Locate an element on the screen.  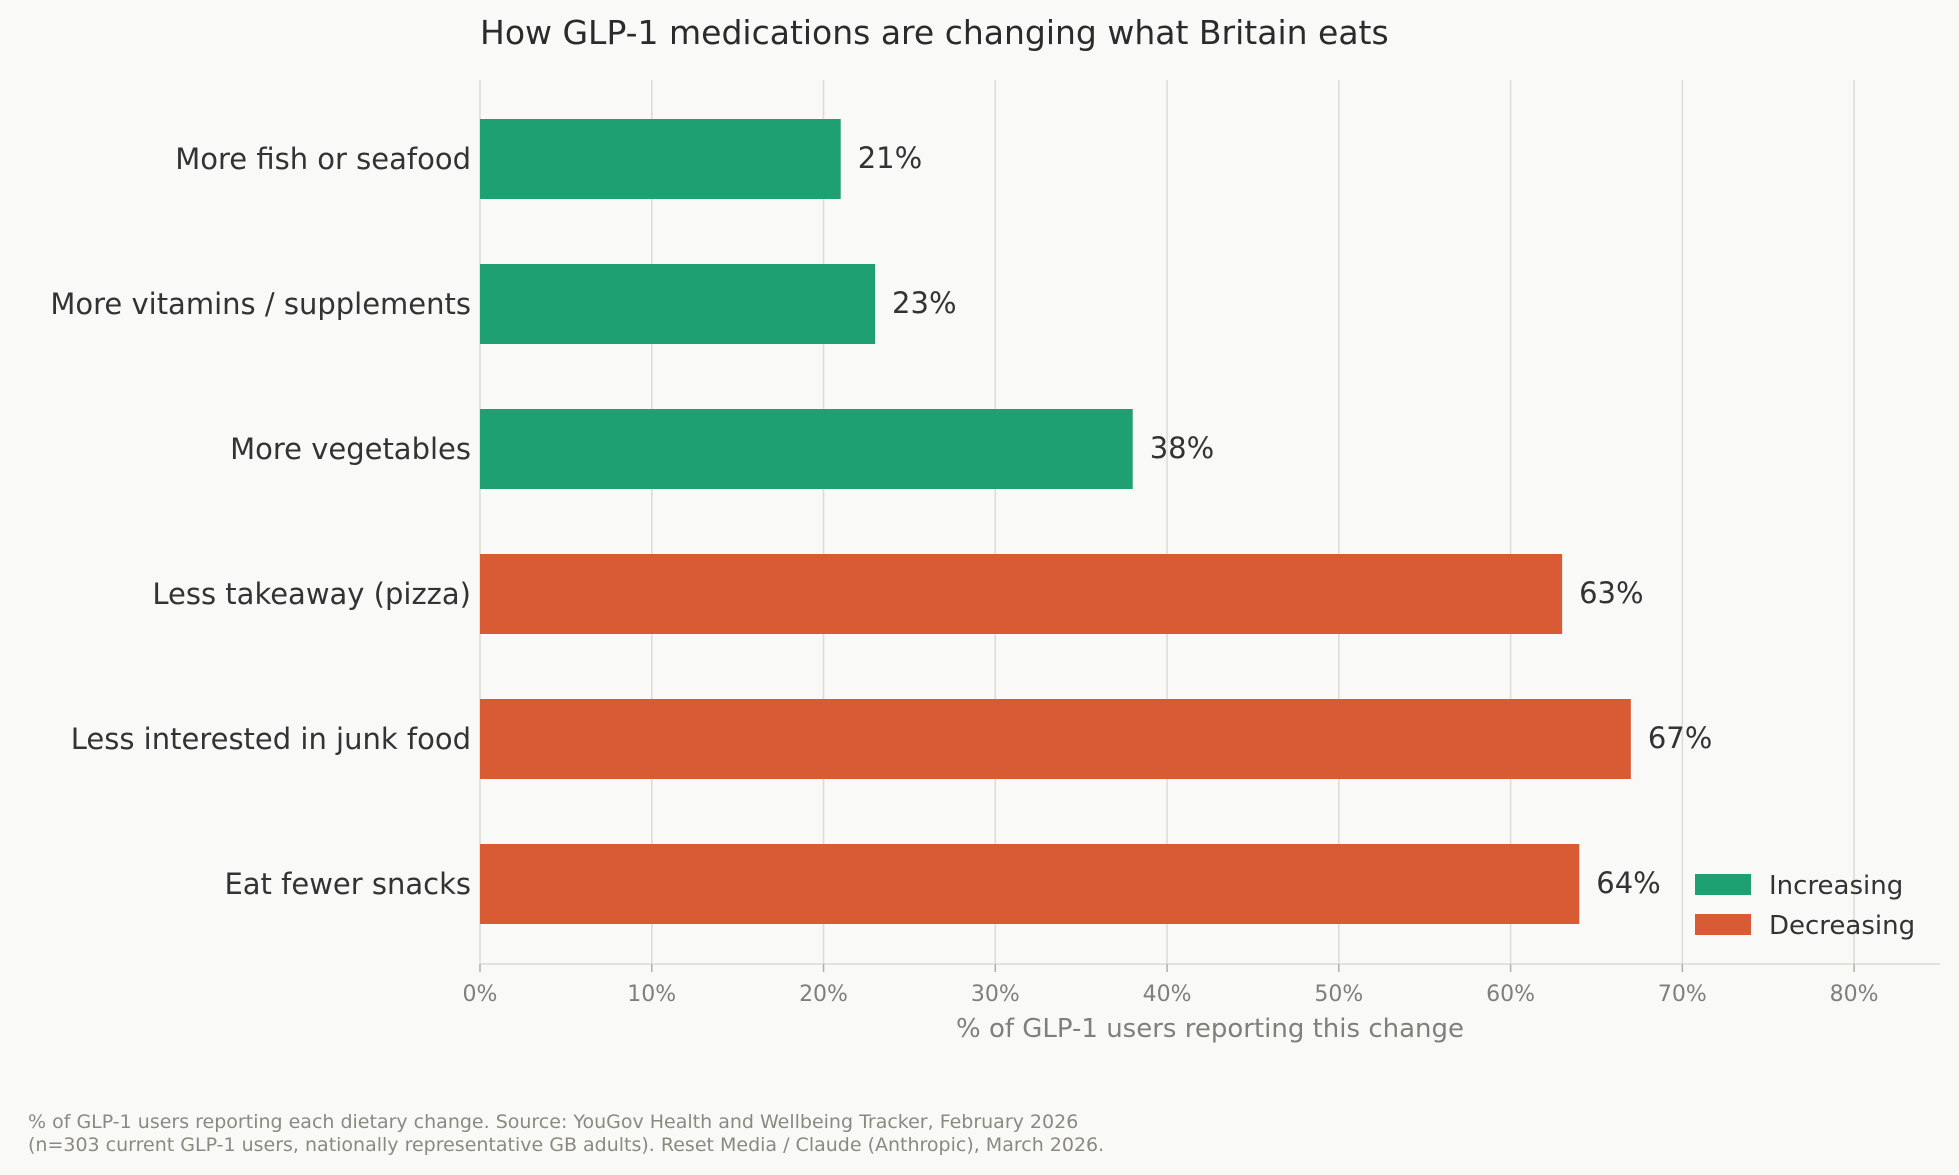
legend-label: Decreasing is located at coordinates (1842, 926).